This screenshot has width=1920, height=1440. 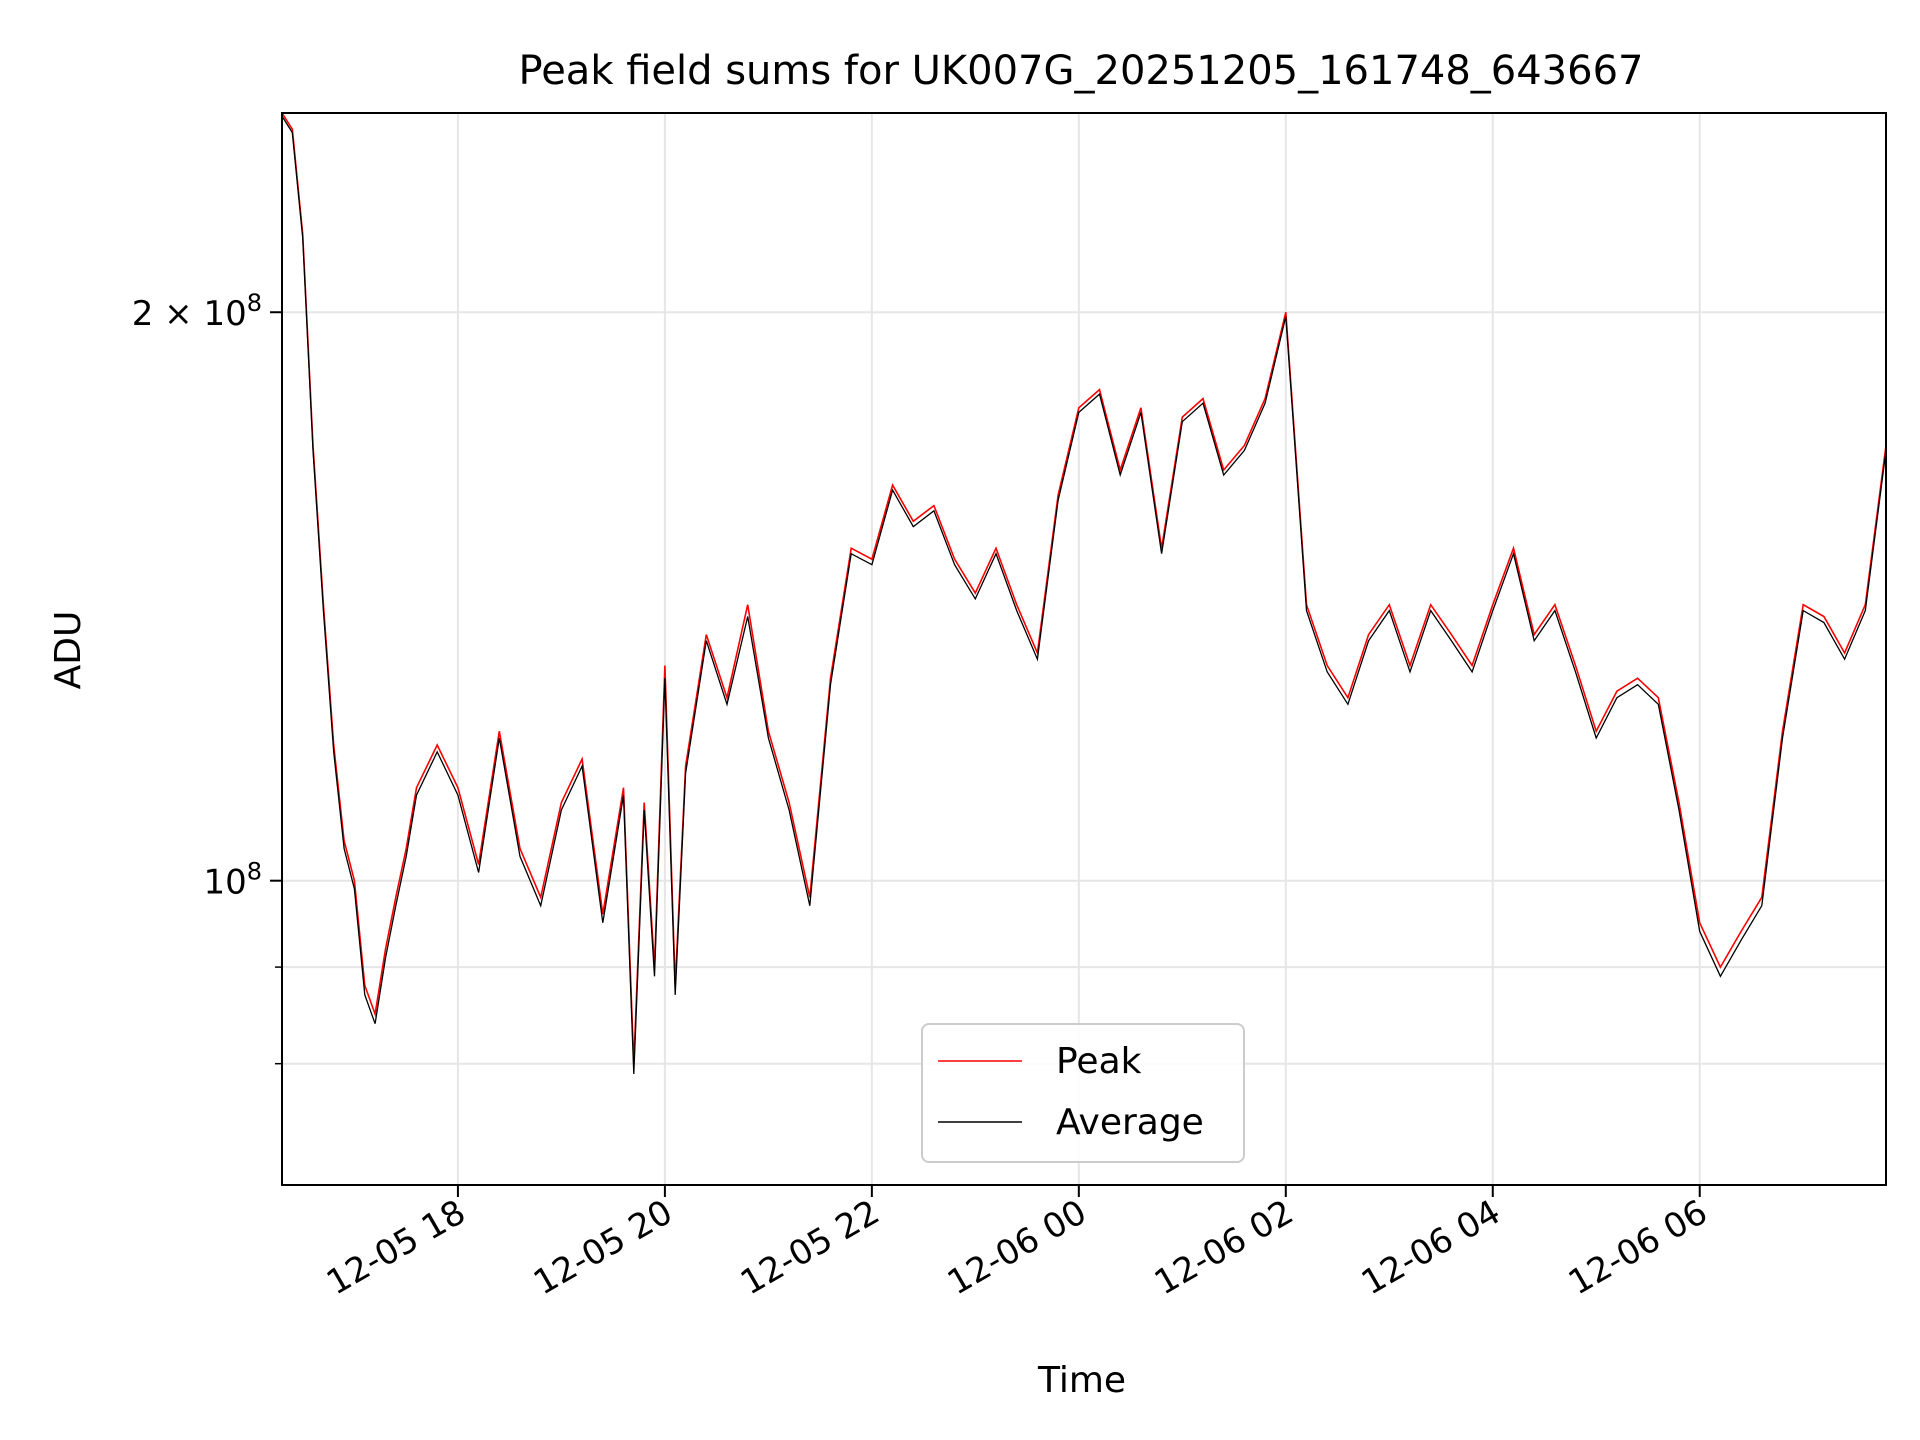 I want to click on y-tick-label: 2 × 108, so click(x=197, y=311).